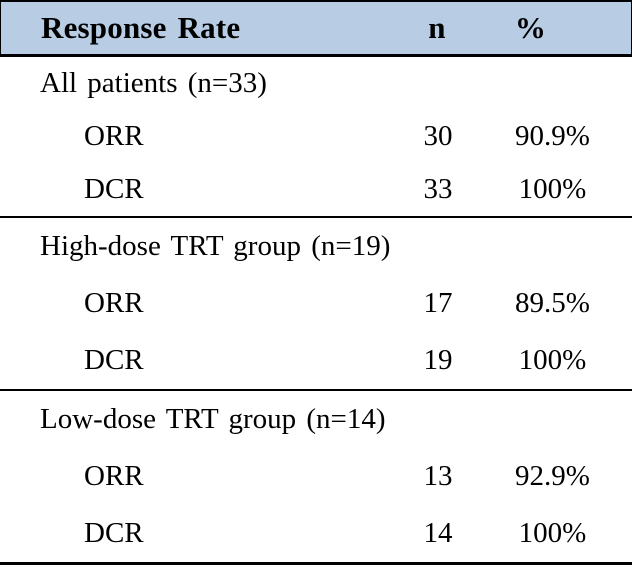 The image size is (632, 576). I want to click on table-row-orr: ORR 13 92.9%, so click(316, 476).